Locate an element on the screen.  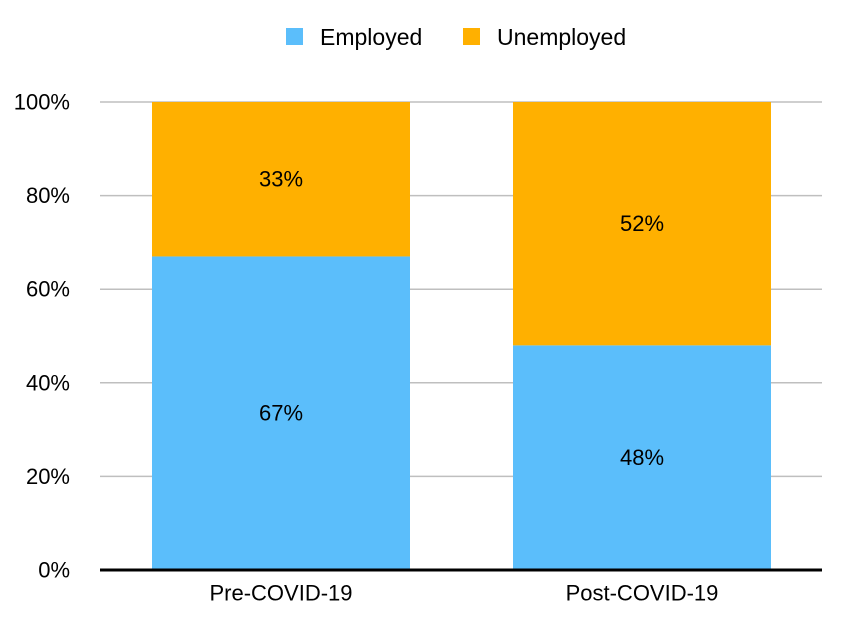
legend-swatch-employed is located at coordinates (294, 36).